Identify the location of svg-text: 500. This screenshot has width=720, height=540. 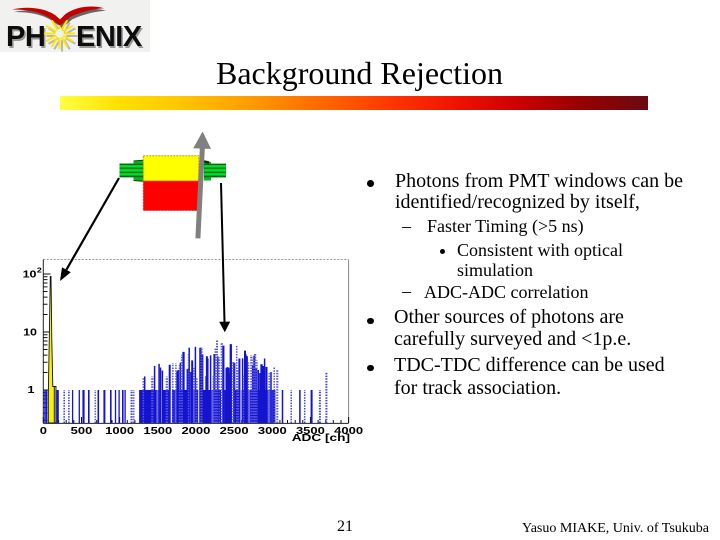
(82, 431).